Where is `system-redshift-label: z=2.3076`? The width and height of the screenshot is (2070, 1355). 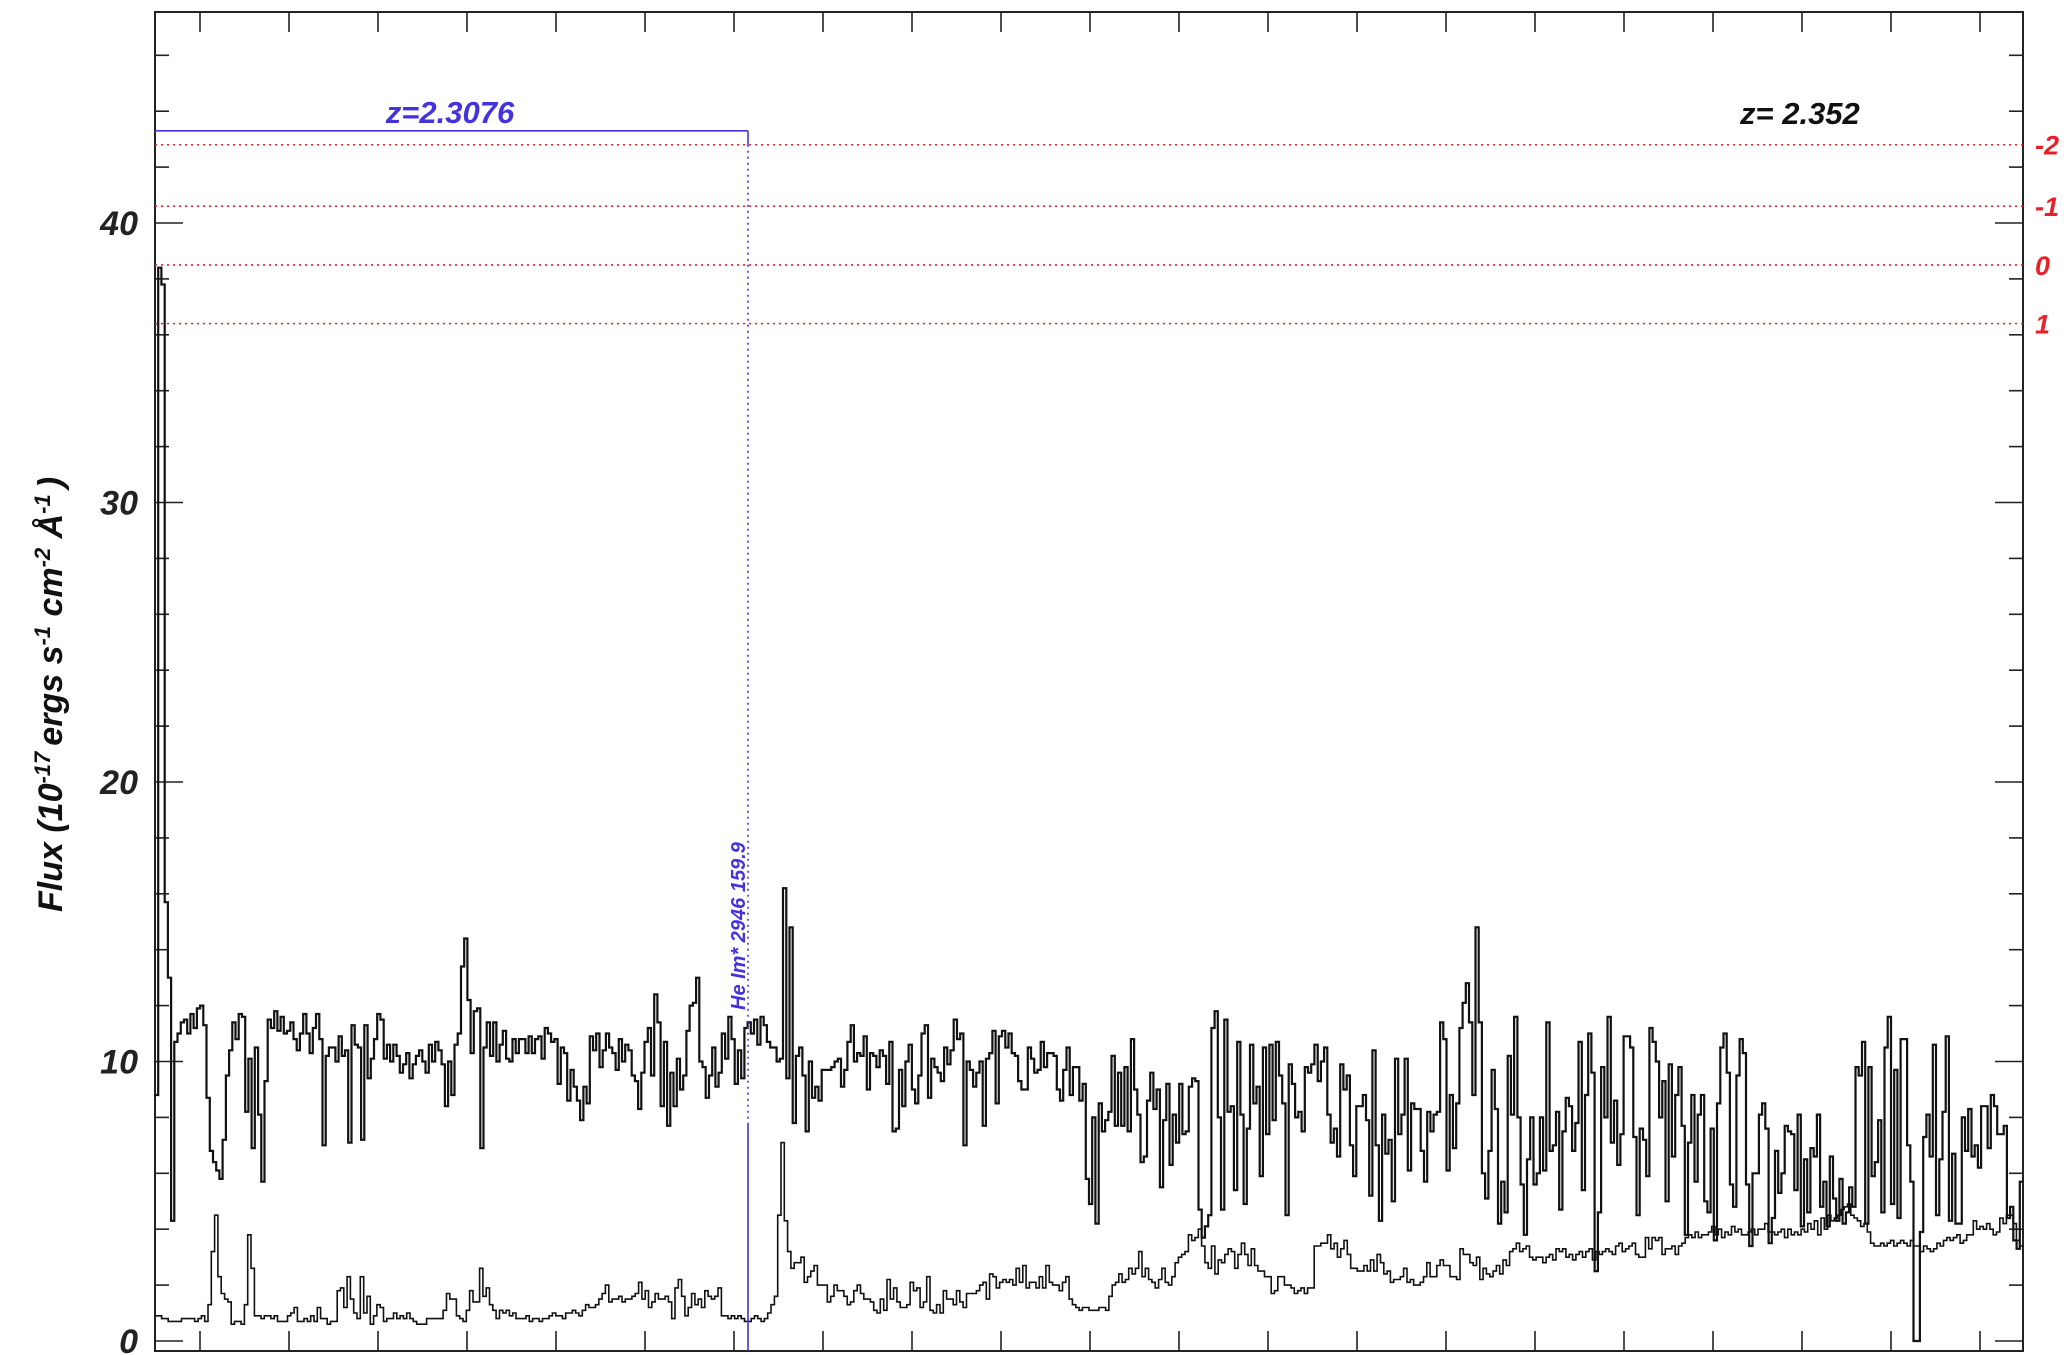
system-redshift-label: z=2.3076 is located at coordinates (450, 112).